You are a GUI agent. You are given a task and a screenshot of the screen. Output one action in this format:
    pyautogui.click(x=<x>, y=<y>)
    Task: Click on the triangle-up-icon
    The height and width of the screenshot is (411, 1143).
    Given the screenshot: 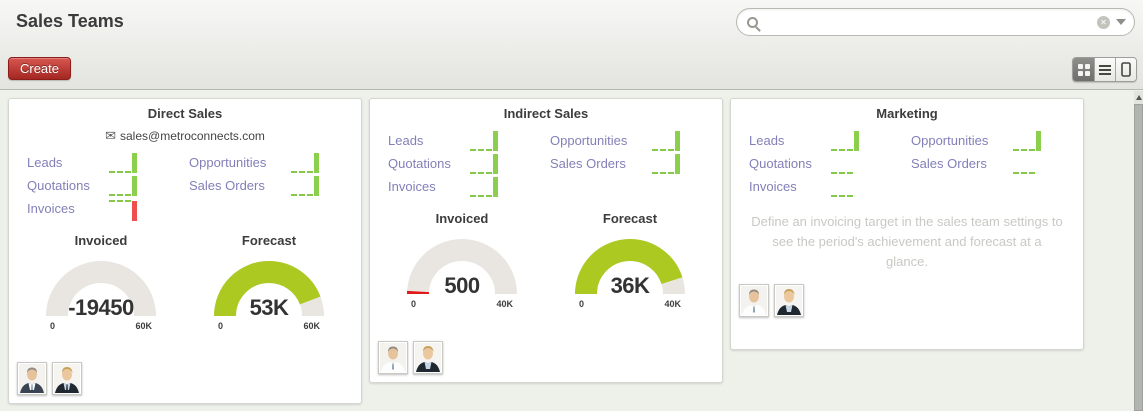 What is the action you would take?
    pyautogui.click(x=1138, y=97)
    